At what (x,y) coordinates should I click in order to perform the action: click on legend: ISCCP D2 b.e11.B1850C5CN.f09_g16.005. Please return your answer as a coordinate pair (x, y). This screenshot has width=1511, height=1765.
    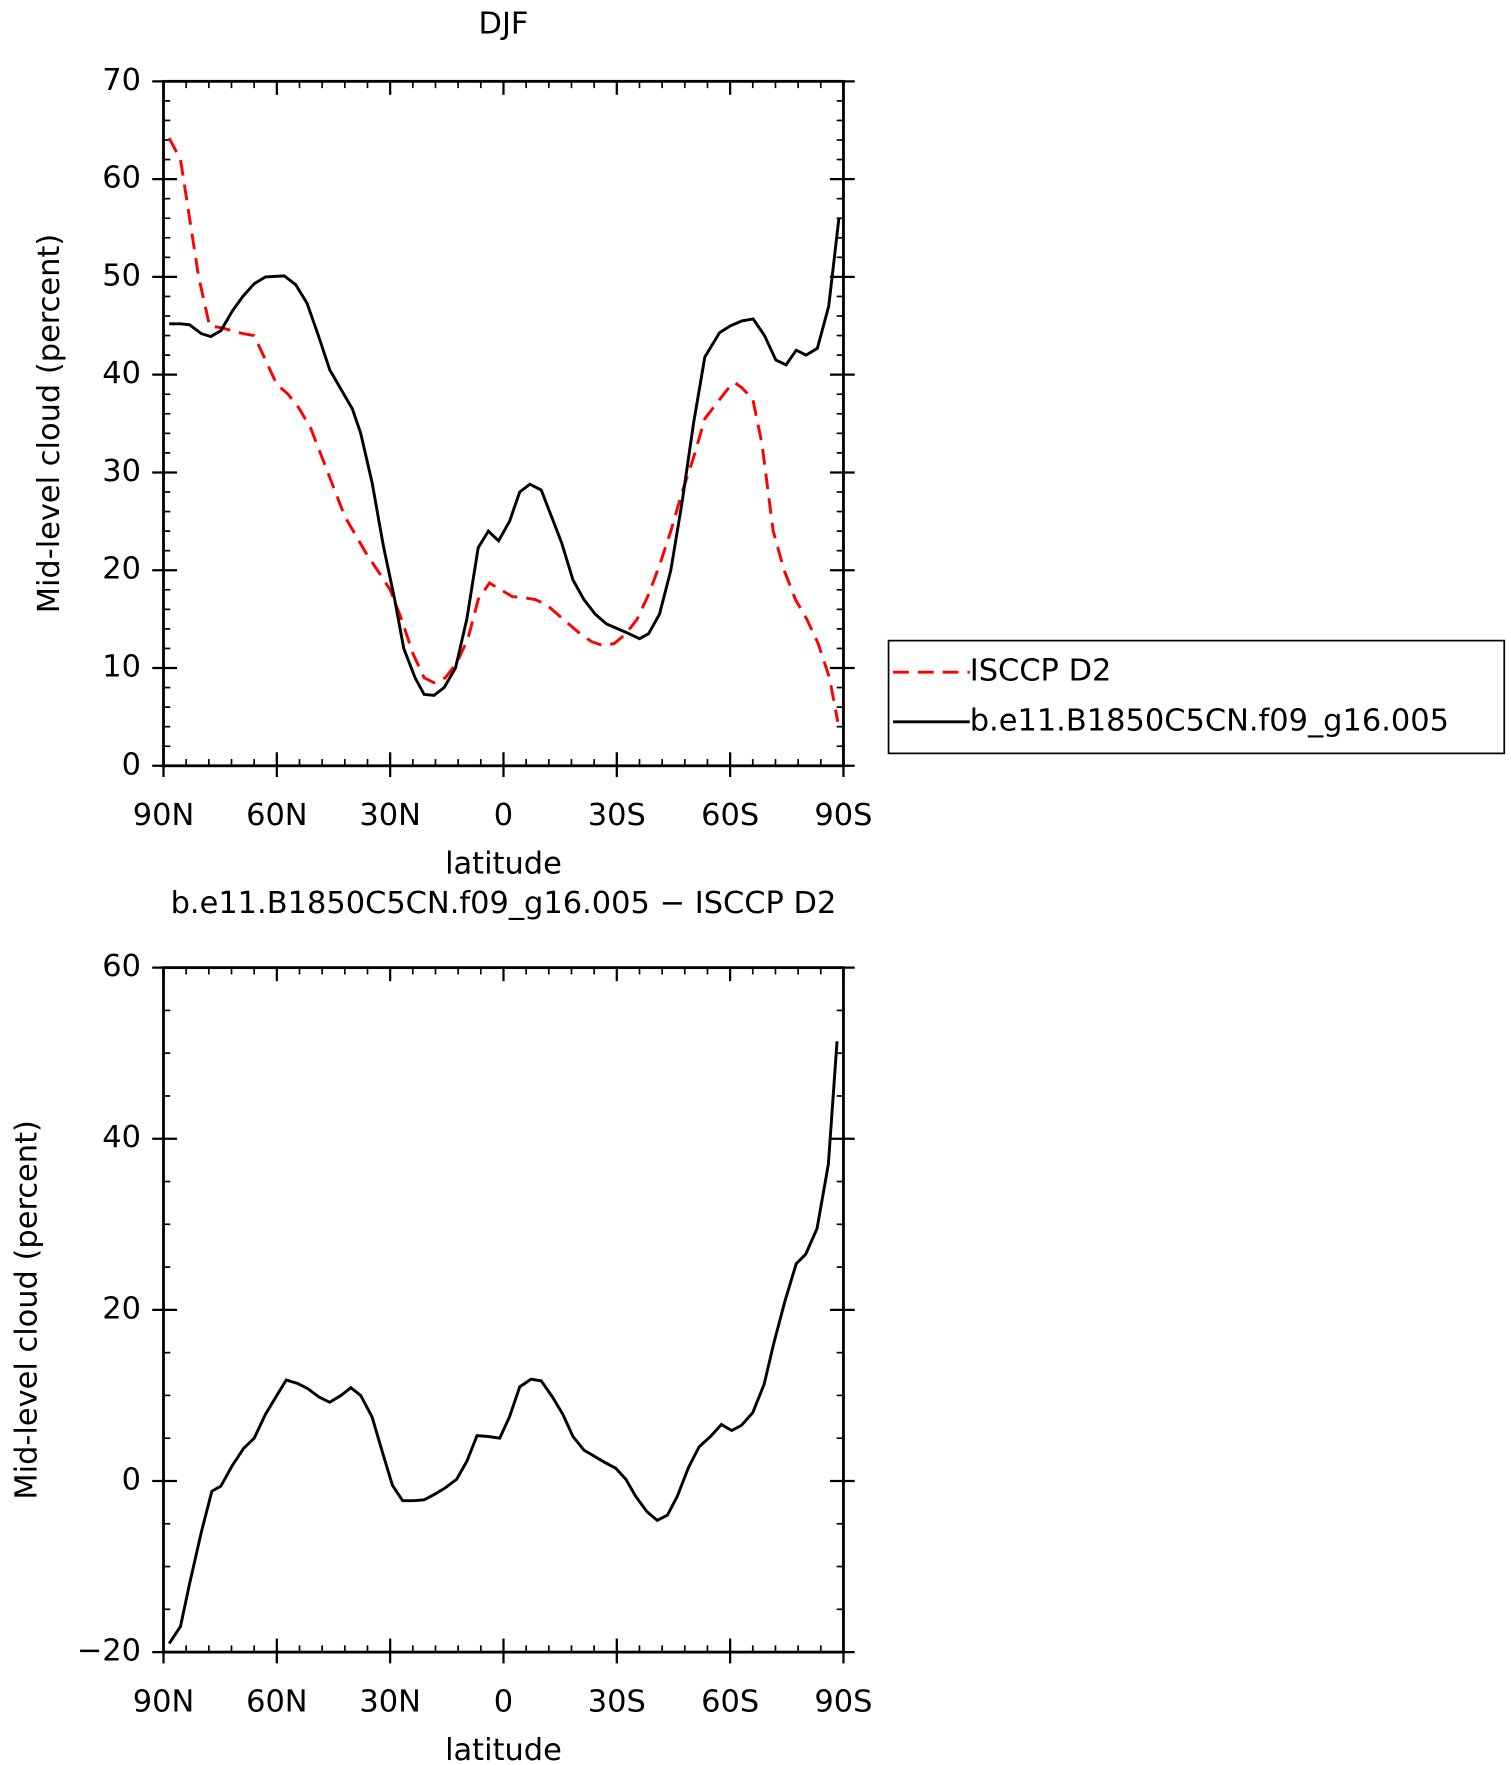
    Looking at the image, I should click on (1196, 697).